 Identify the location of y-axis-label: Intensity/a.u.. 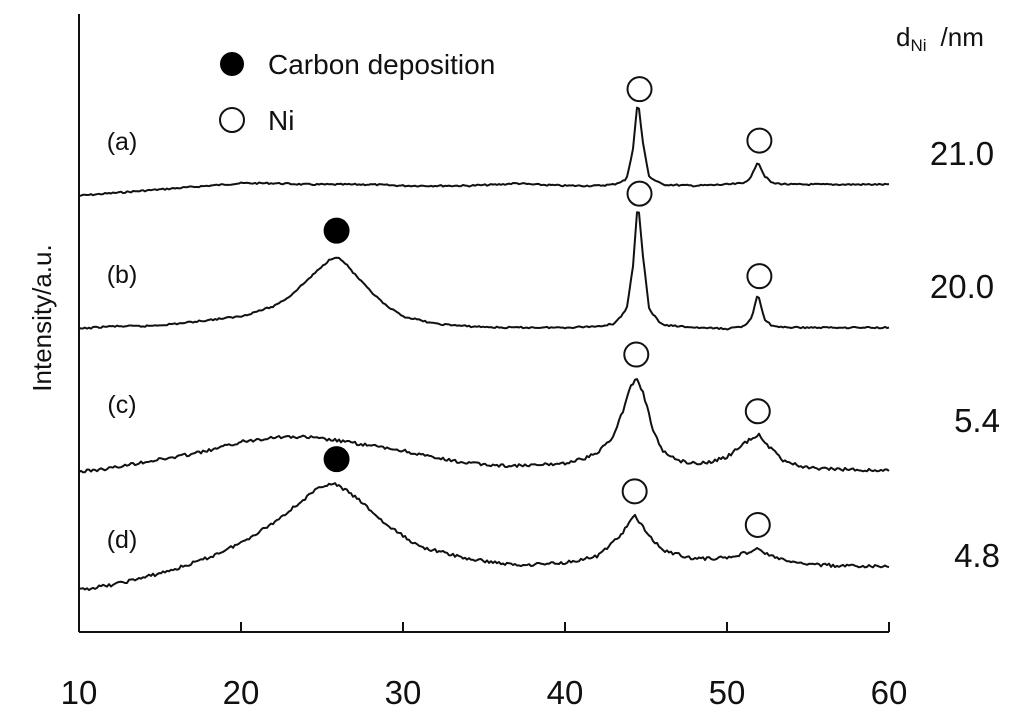
(42, 317).